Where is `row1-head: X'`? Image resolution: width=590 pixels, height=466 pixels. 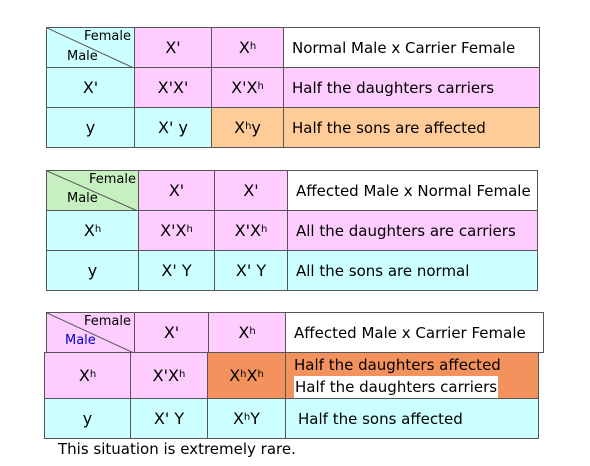 row1-head: X' is located at coordinates (90, 87).